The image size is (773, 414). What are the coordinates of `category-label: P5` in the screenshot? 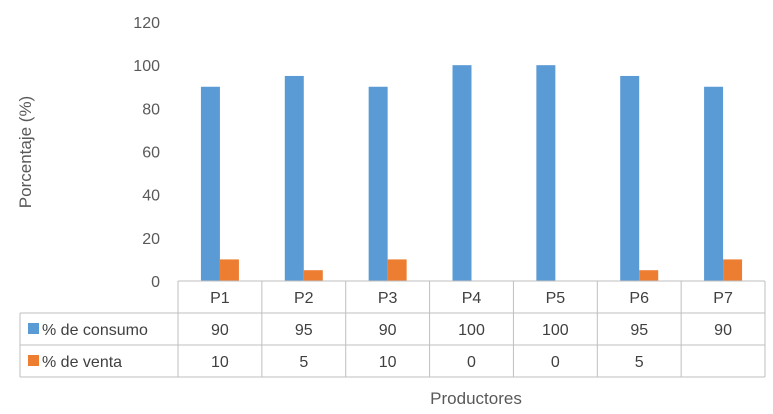 It's located at (556, 298).